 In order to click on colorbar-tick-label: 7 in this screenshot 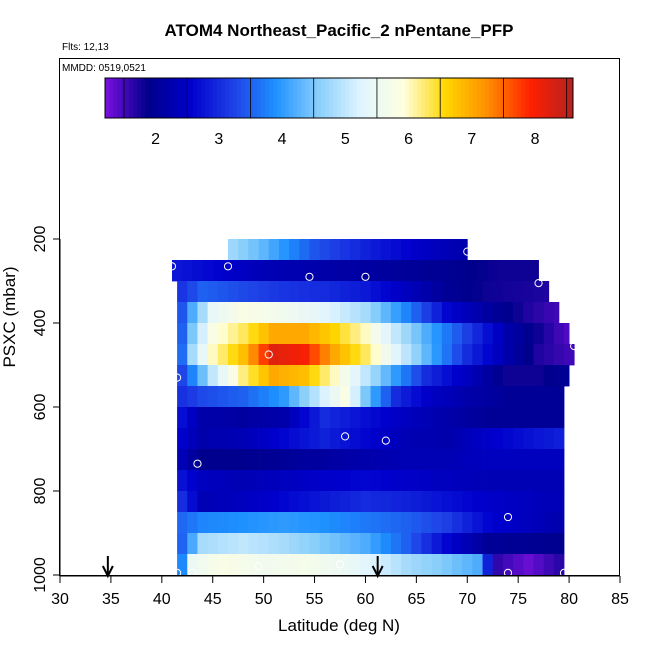, I will do `click(471, 139)`.